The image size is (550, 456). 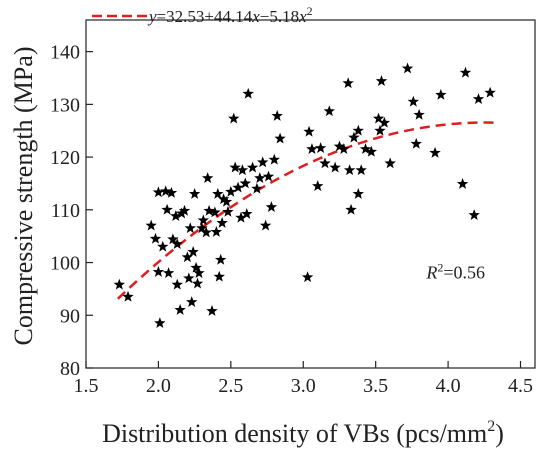 What do you see at coordinates (158, 386) in the screenshot?
I see `x-tick-label: 2.0` at bounding box center [158, 386].